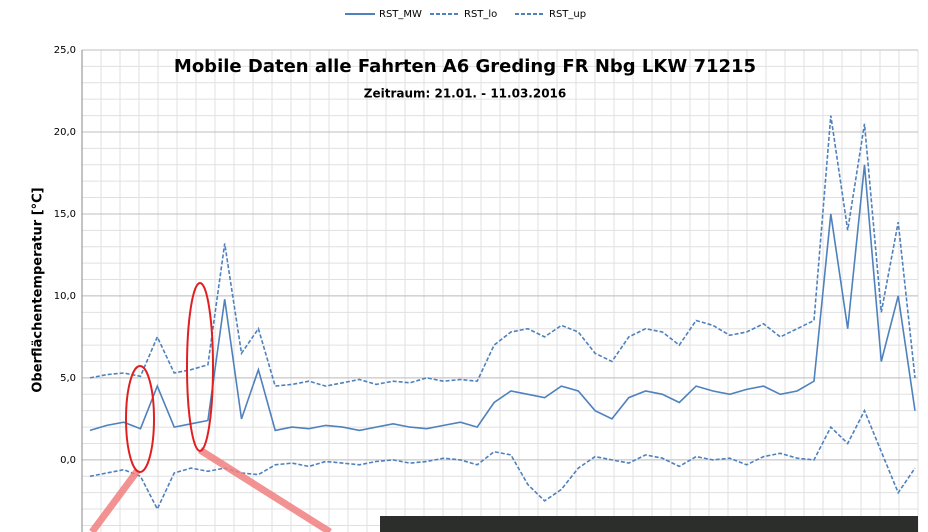  What do you see at coordinates (68, 378) in the screenshot?
I see `y-tick-label: 5,0` at bounding box center [68, 378].